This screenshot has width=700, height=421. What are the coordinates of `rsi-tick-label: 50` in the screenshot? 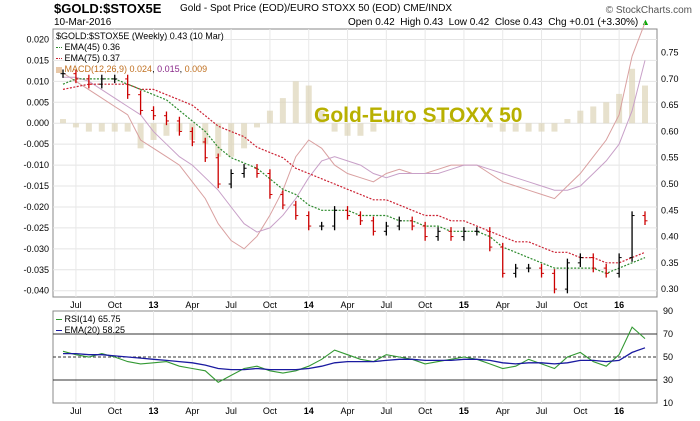 It's located at (668, 357).